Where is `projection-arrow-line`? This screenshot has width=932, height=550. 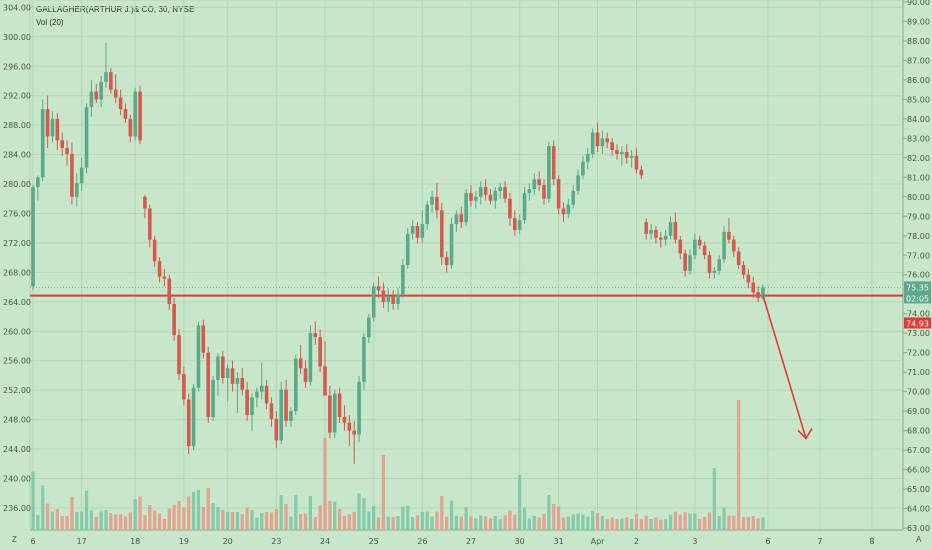 projection-arrow-line is located at coordinates (784, 367).